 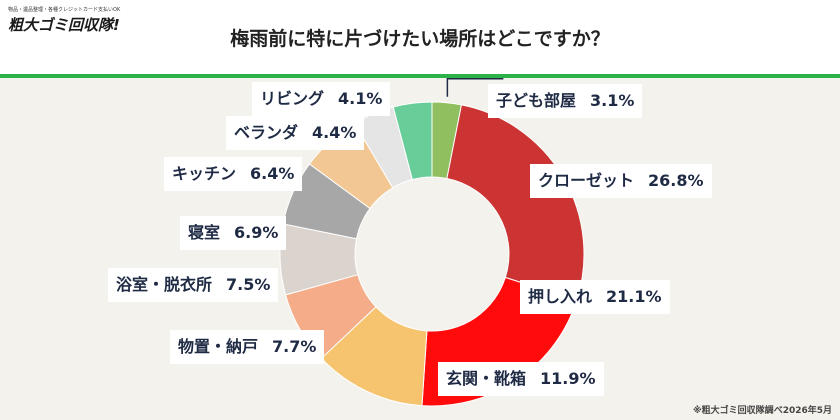 I want to click on slice-label: 浴室・脱衣所 7.5%, so click(x=193, y=285).